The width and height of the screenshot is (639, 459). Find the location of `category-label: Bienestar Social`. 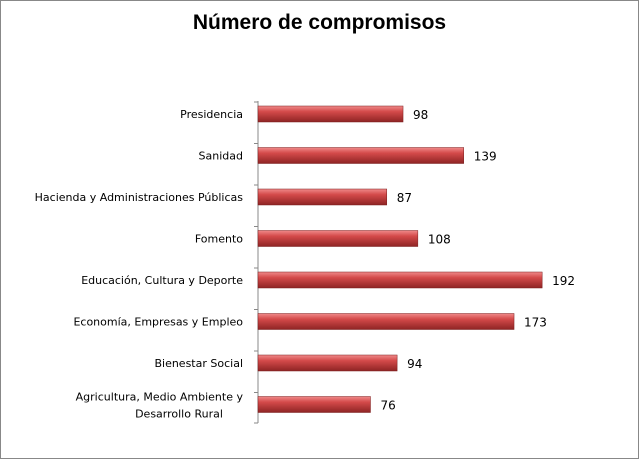

category-label: Bienestar Social is located at coordinates (198, 363).